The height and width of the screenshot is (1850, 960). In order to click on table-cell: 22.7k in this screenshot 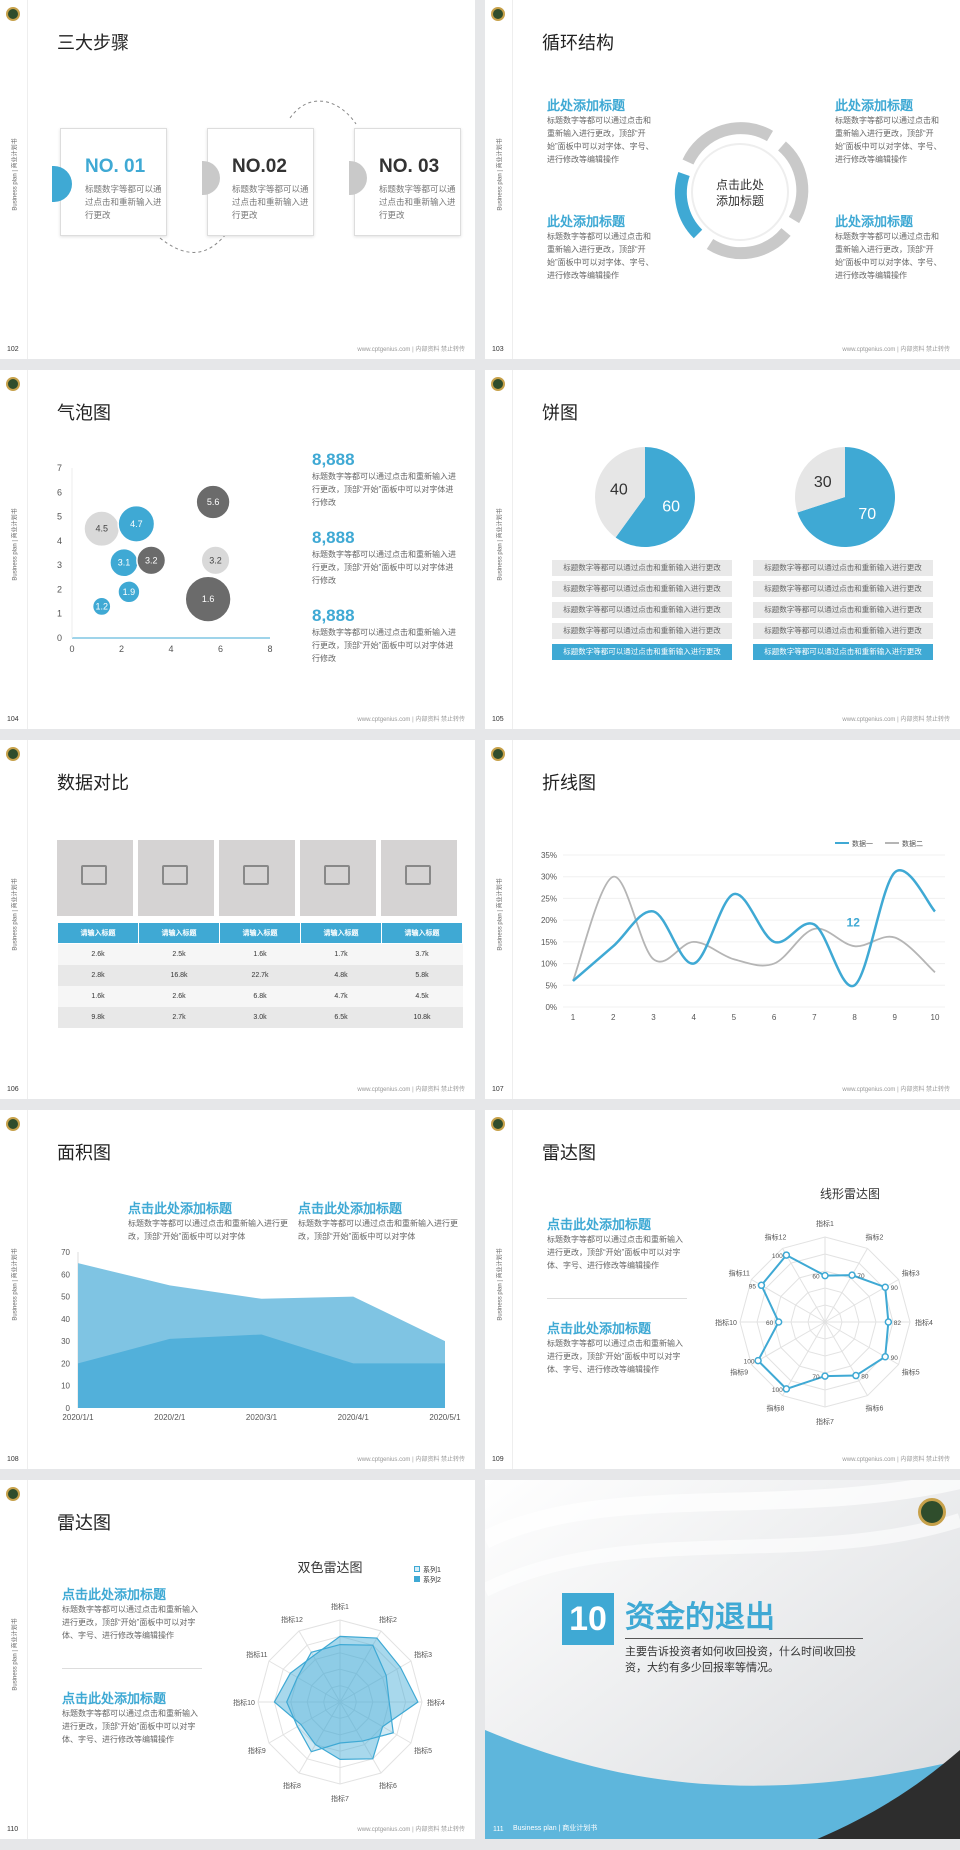, I will do `click(260, 975)`.